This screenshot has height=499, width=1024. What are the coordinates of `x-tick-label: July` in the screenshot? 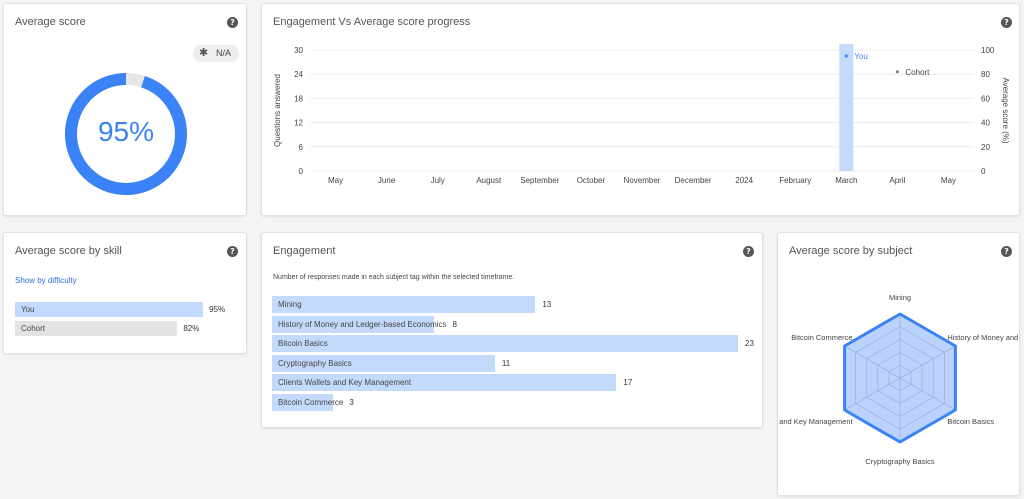 It's located at (438, 180).